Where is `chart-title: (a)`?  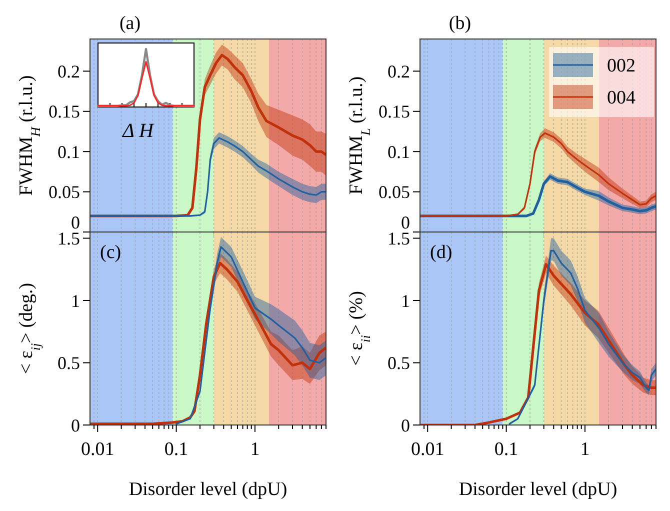 chart-title: (a) is located at coordinates (130, 23).